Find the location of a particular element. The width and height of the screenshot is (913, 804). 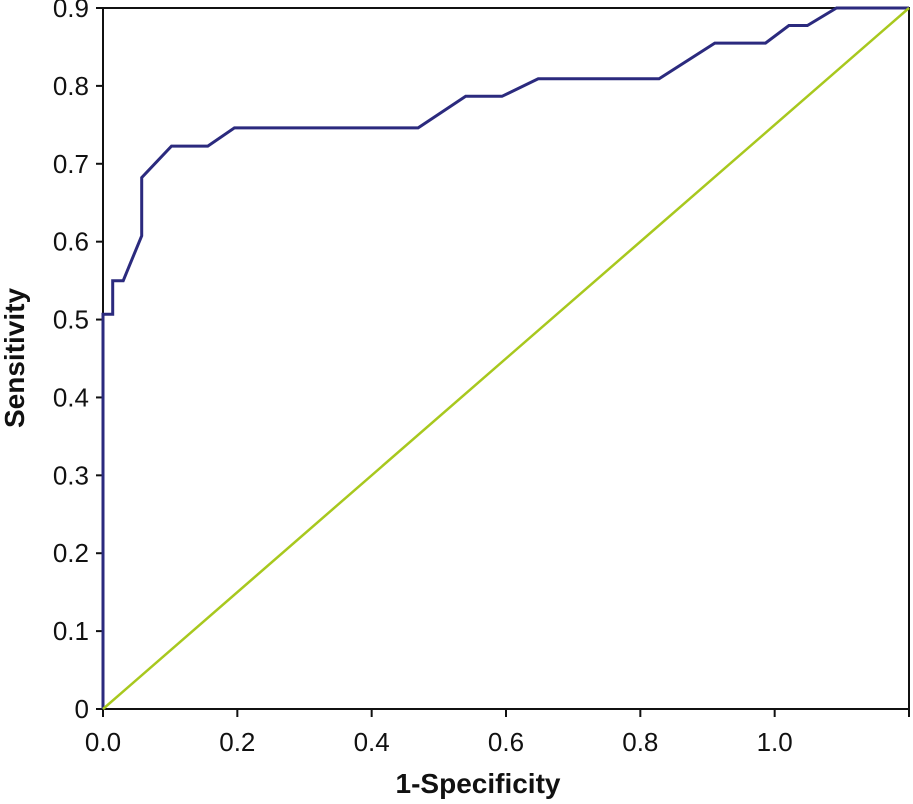

y-tick-label: 0 is located at coordinates (82, 709).